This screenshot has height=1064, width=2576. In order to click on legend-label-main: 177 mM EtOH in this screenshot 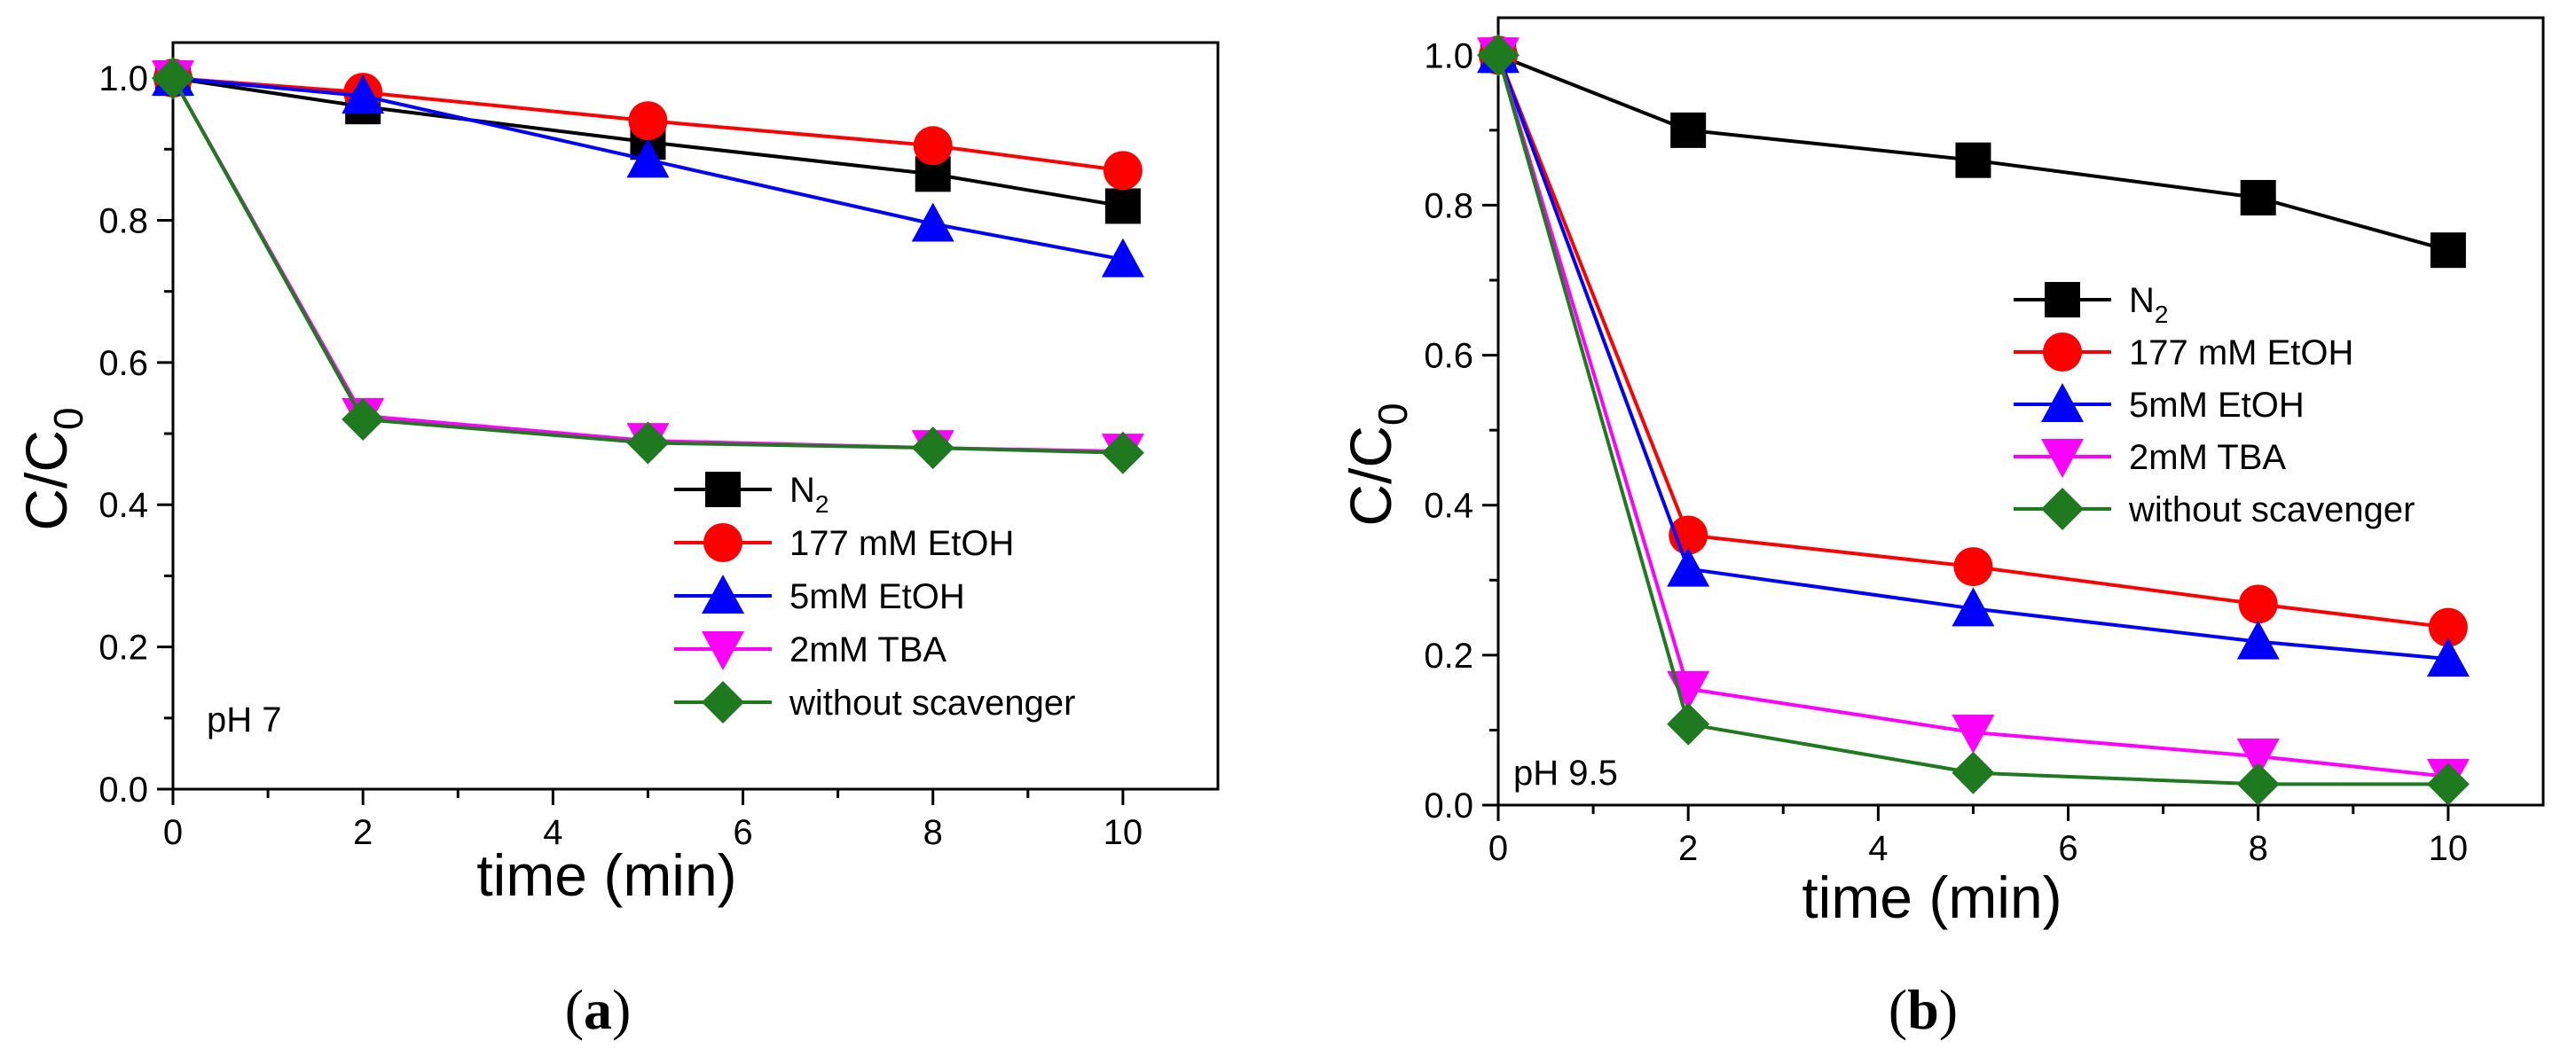, I will do `click(2241, 353)`.